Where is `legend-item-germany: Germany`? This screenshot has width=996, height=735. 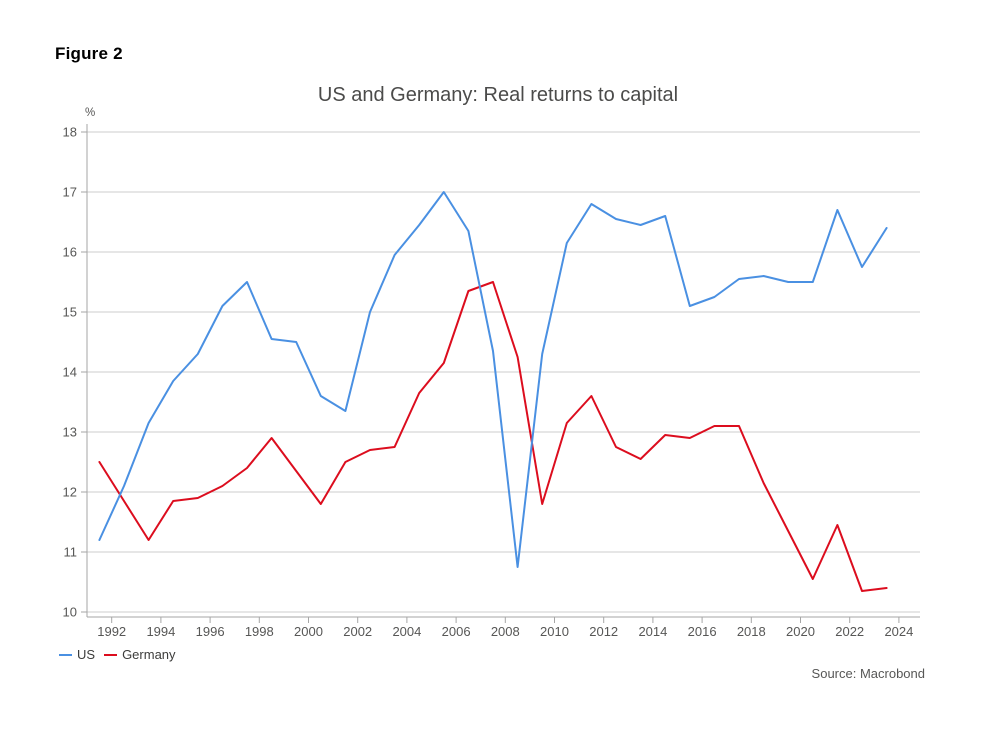 legend-item-germany: Germany is located at coordinates (140, 654).